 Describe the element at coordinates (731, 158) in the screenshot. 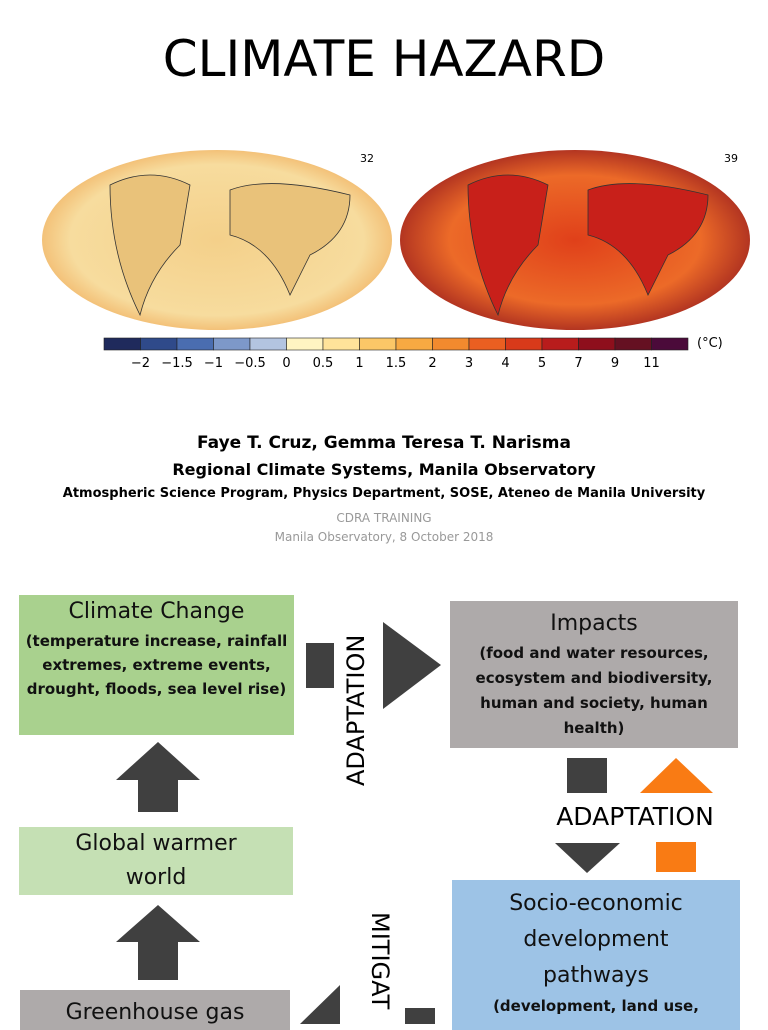

I see `map-label: 39` at that location.